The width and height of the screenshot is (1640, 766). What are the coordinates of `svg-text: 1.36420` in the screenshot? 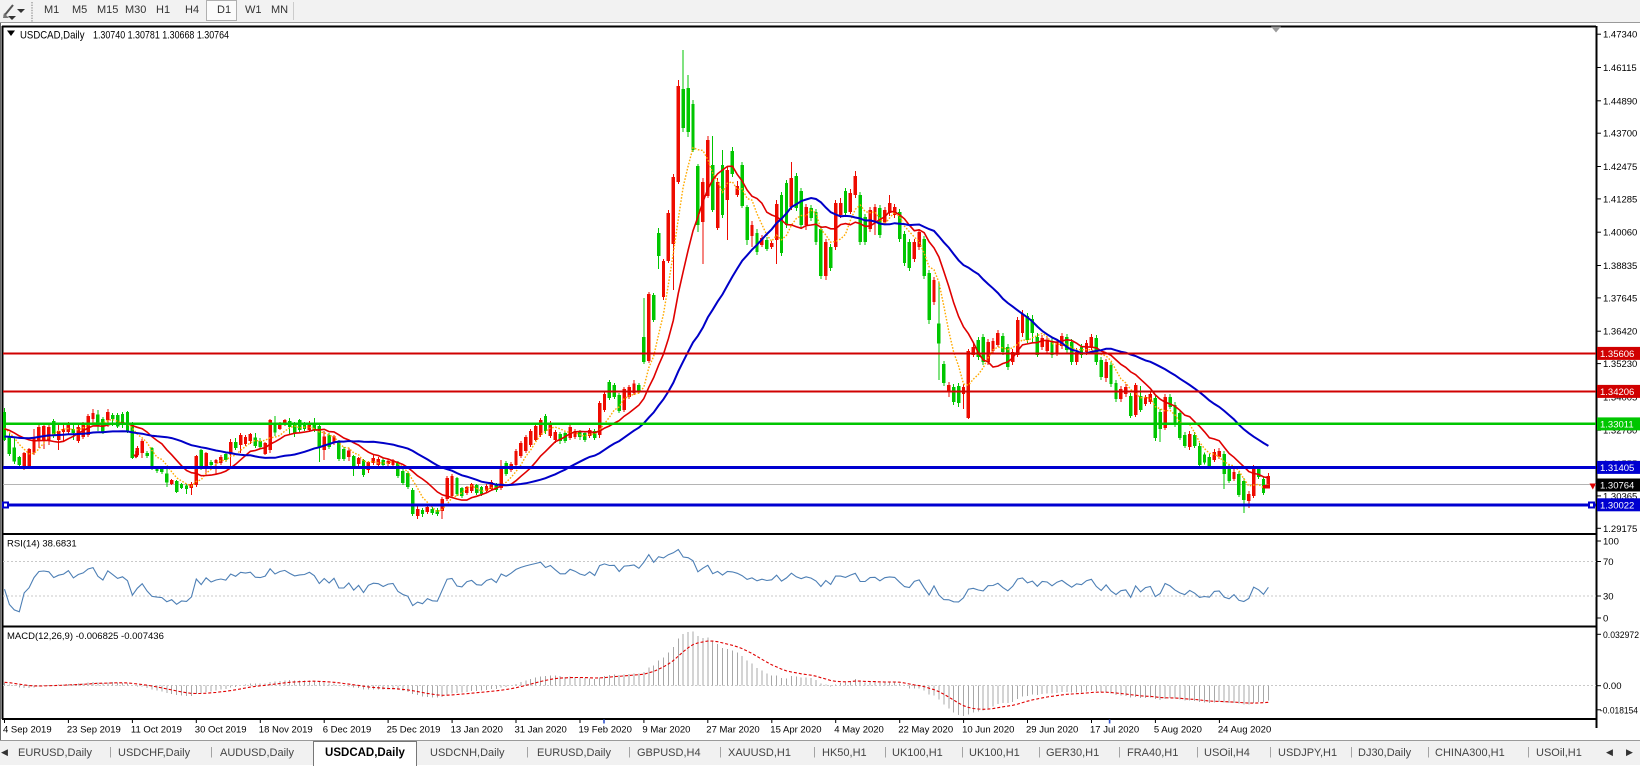 It's located at (1620, 332).